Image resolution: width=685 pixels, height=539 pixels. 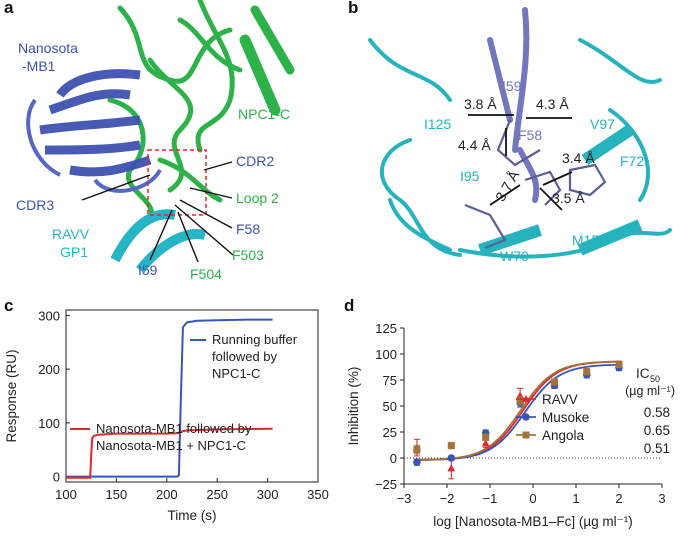 What do you see at coordinates (35, 205) in the screenshot?
I see `label-cdr3: CDR3` at bounding box center [35, 205].